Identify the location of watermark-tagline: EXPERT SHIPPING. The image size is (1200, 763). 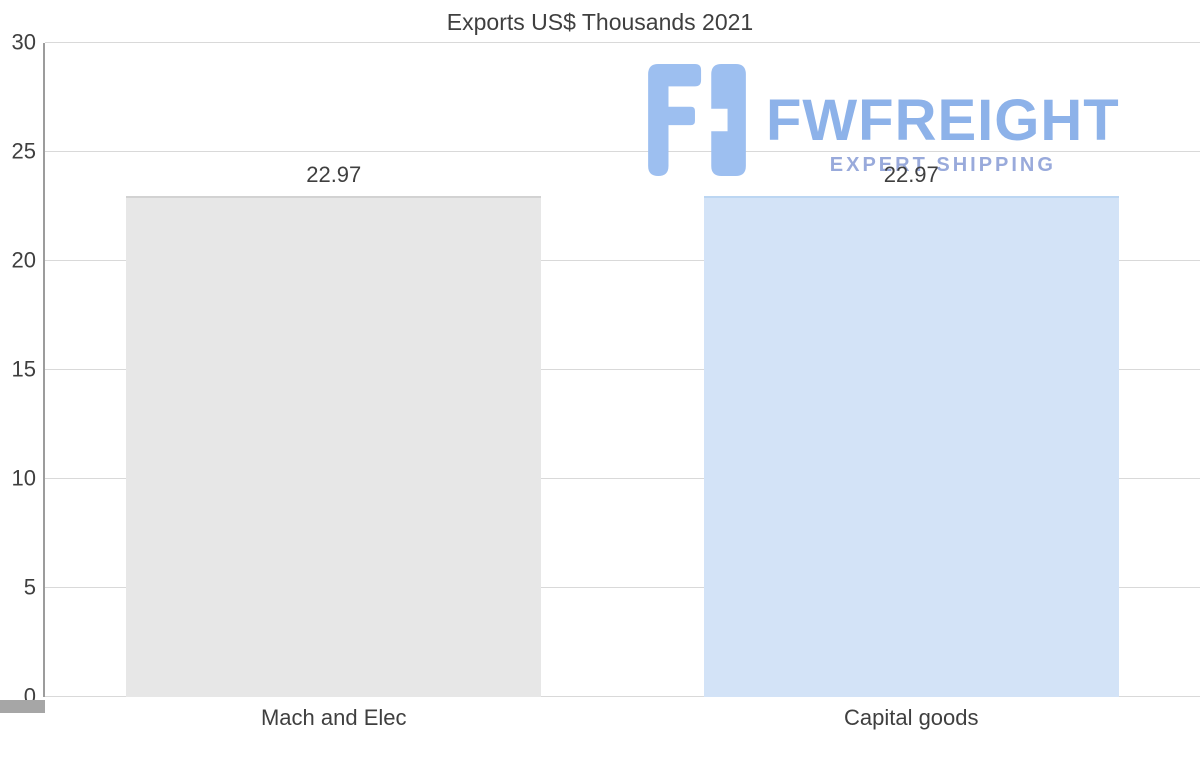
(942, 165).